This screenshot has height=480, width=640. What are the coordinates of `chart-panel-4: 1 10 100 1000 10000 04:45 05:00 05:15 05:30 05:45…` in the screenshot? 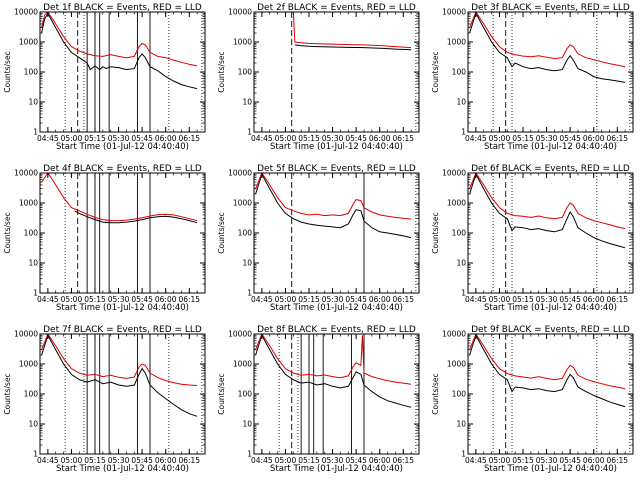 It's located at (104, 238).